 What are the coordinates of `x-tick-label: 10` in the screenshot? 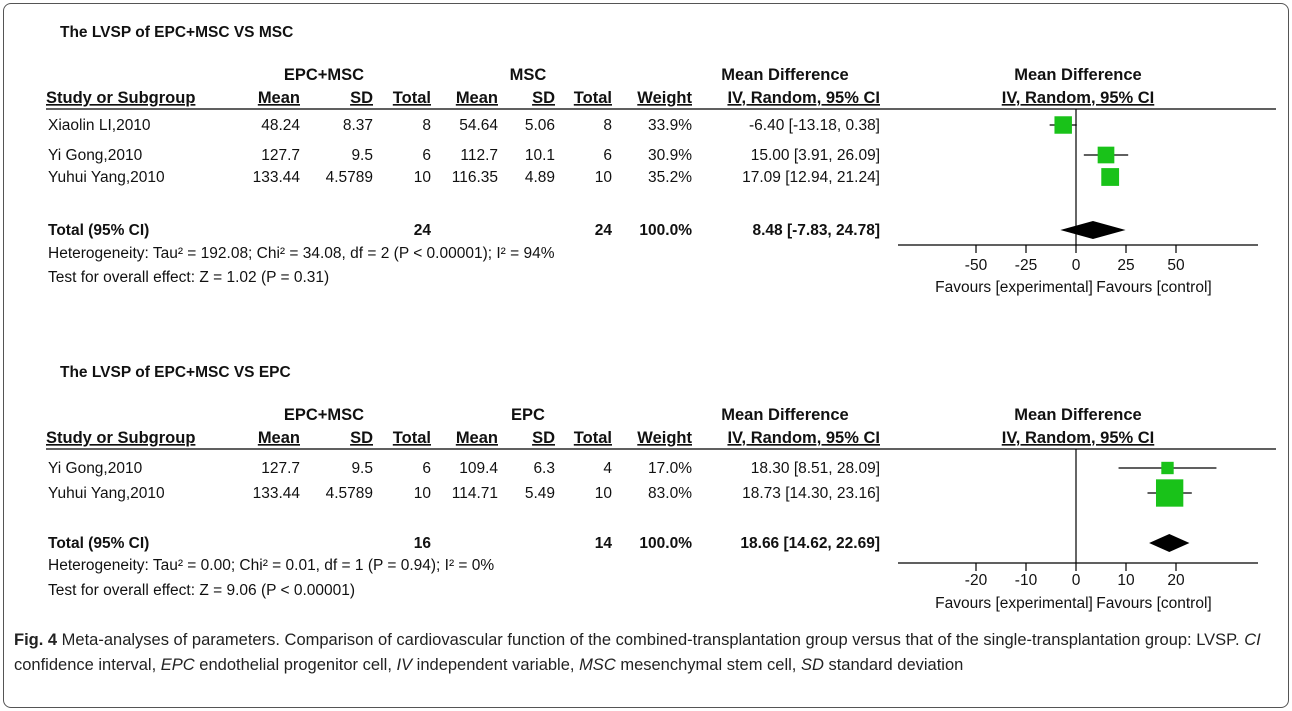 It's located at (1126, 580).